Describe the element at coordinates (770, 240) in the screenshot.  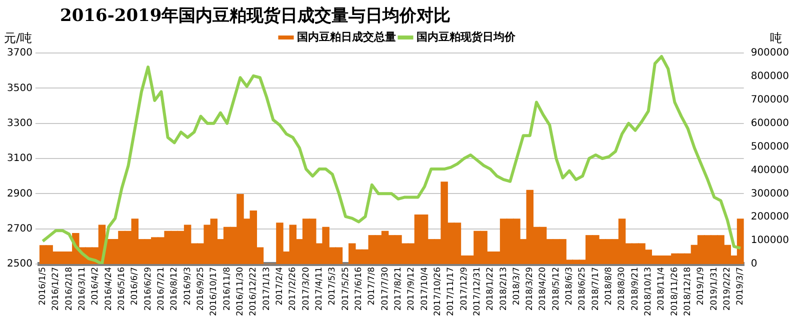
I see `y2-tick-label: 100000` at that location.